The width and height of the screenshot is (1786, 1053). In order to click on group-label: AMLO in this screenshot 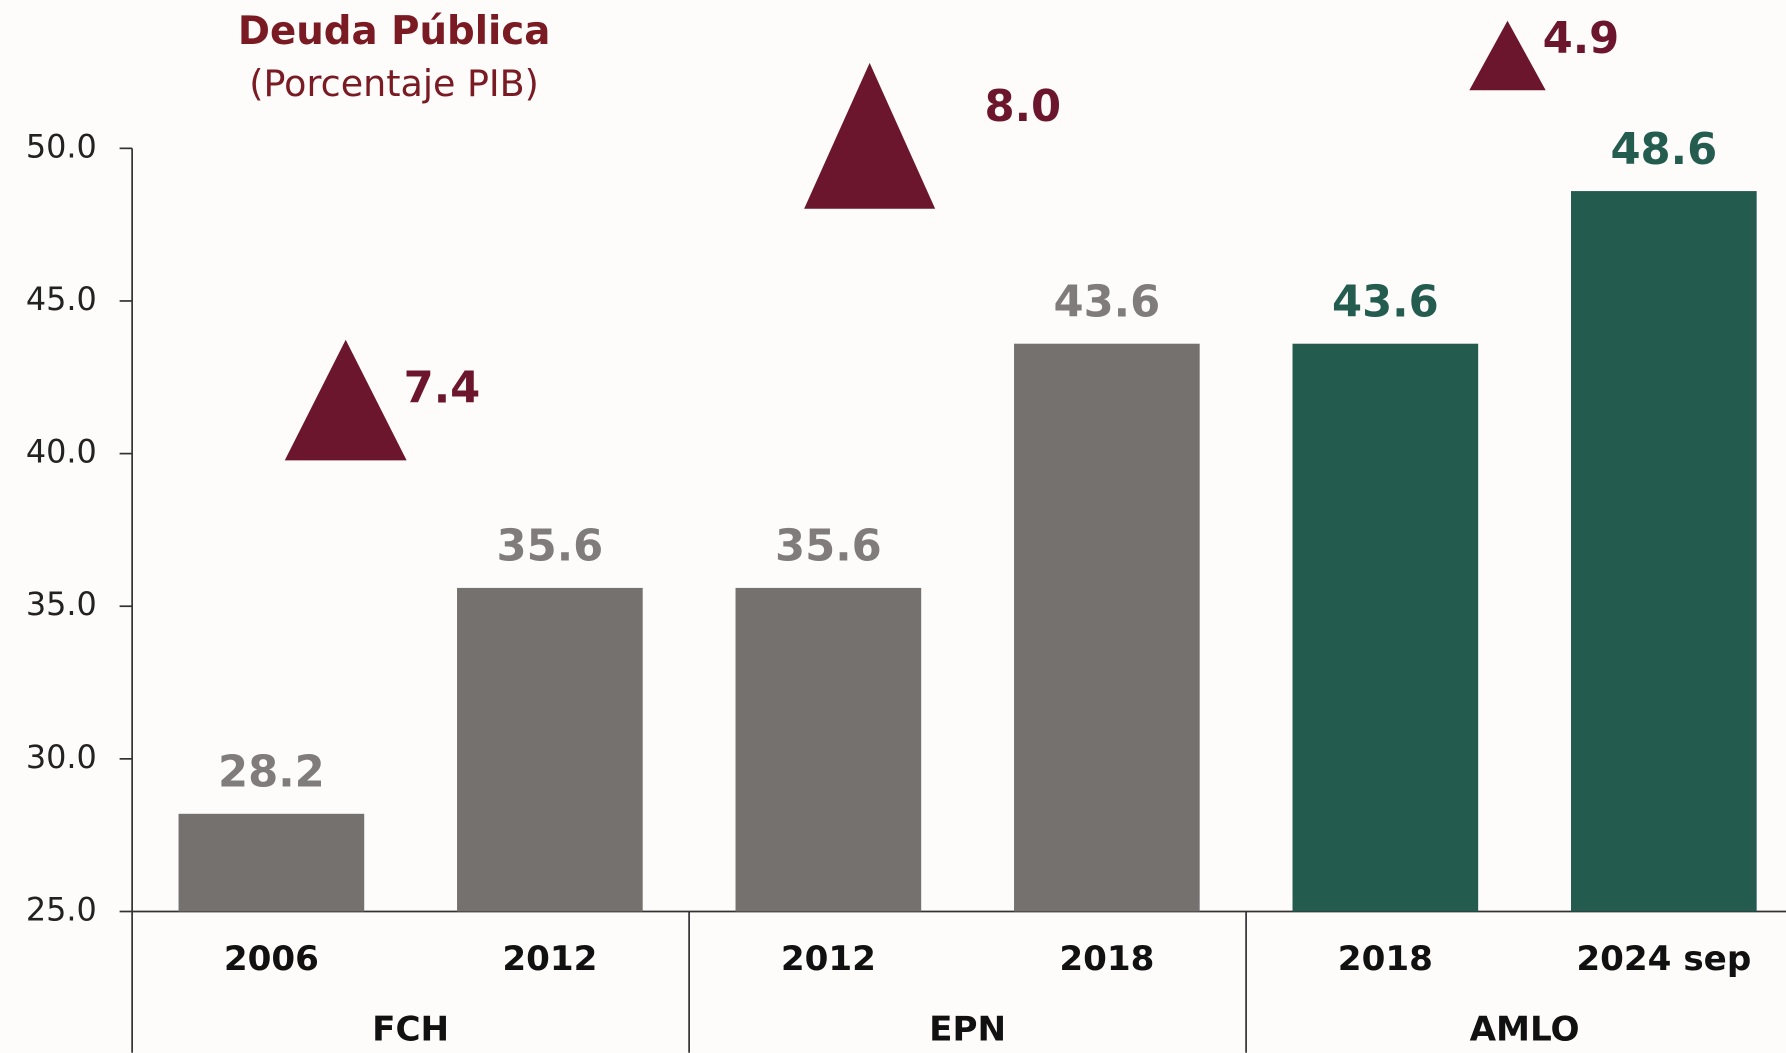, I will do `click(1525, 1030)`.